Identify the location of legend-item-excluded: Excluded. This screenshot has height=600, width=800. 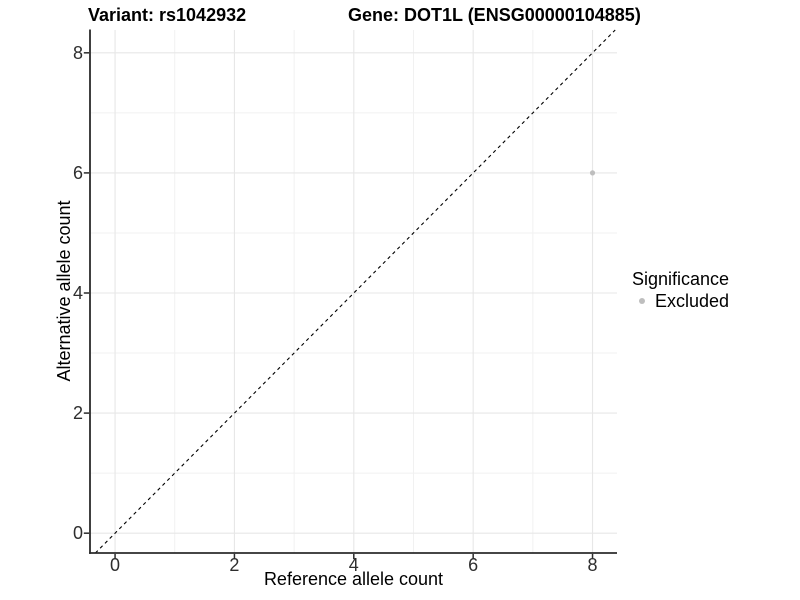
(680, 301).